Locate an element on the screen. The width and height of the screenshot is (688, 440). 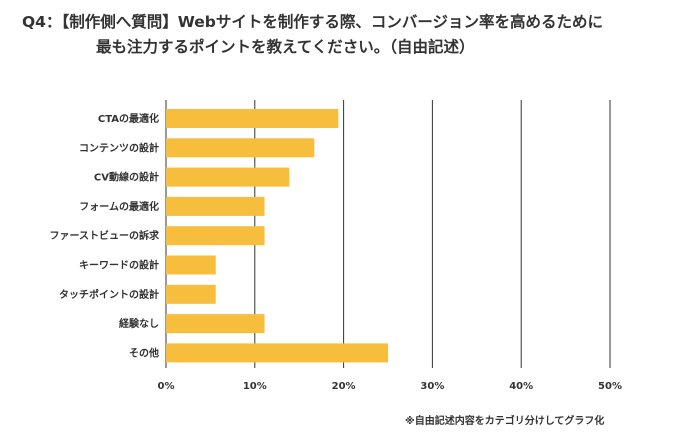
x-tick-label: 40% is located at coordinates (521, 386).